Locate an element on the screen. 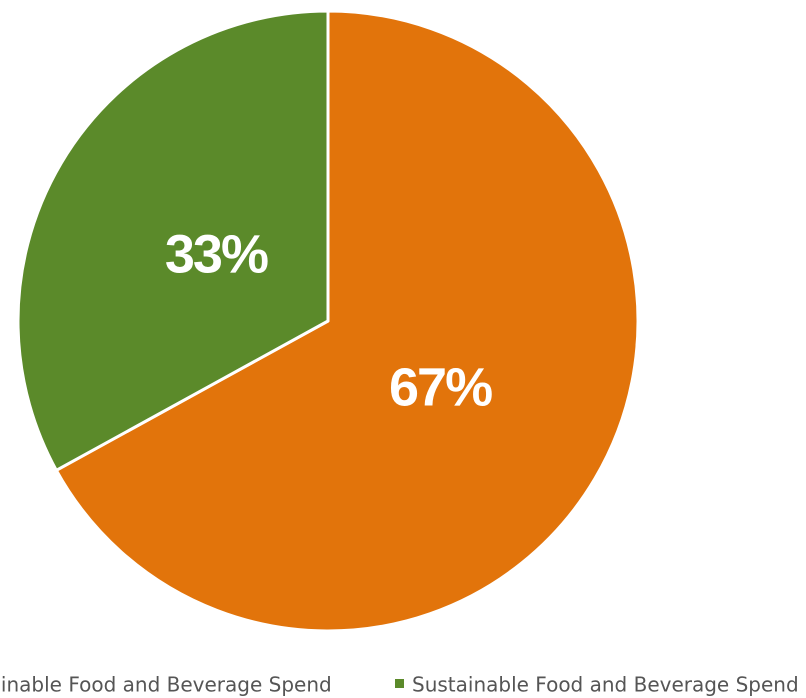 The width and height of the screenshot is (806, 698). legend-label-1: Unsustainable Food and Beverage Spend is located at coordinates (166, 685).